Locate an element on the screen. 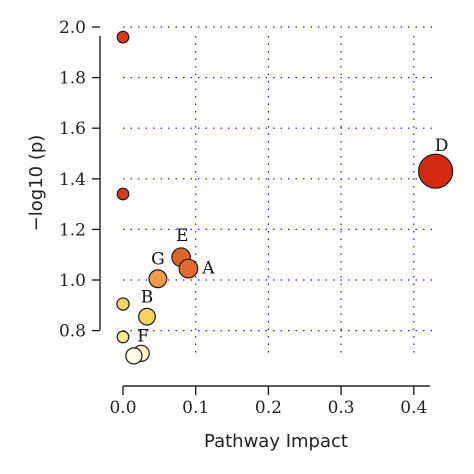  x-axis-ticks: 0.0 0.1 0.2 0.3 0.4 is located at coordinates (268, 402).